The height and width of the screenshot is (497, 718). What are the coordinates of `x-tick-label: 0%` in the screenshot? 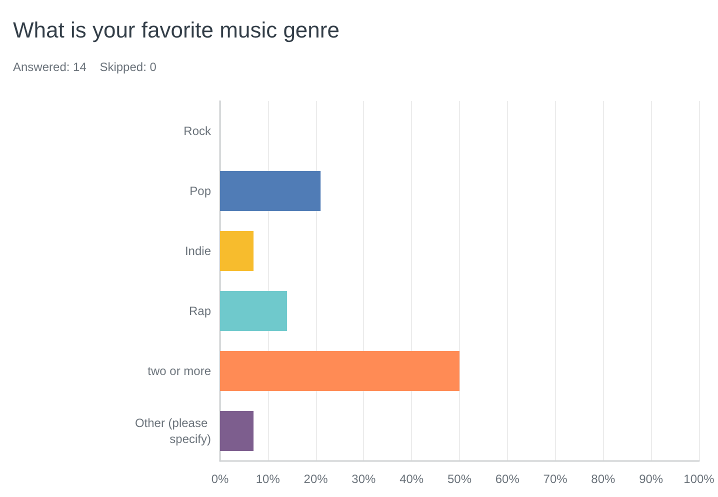 It's located at (220, 479).